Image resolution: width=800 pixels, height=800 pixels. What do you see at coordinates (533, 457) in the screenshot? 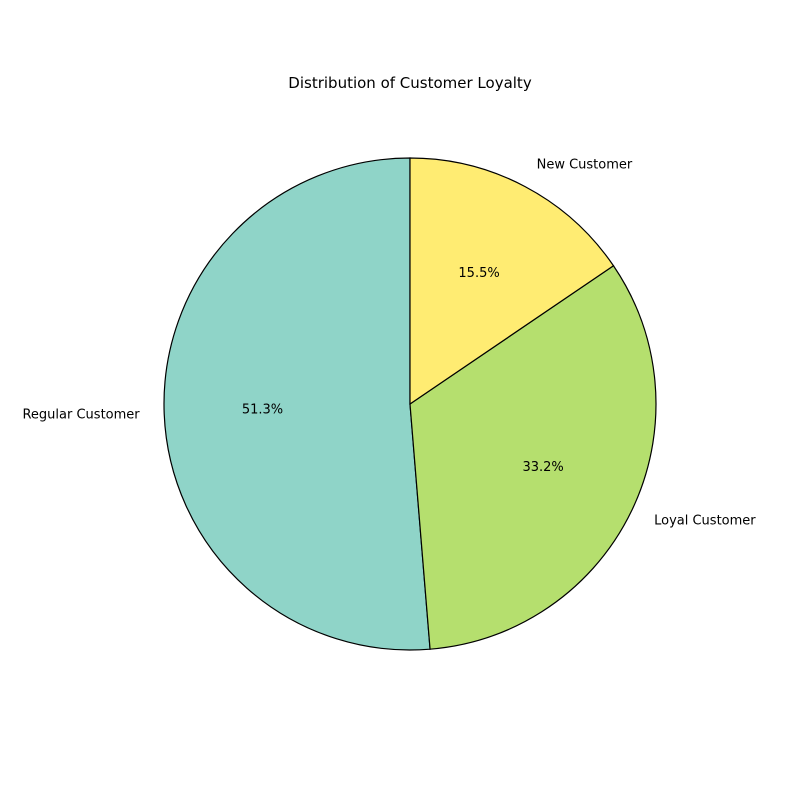
I see `pie-slice-loyal-customer` at bounding box center [533, 457].